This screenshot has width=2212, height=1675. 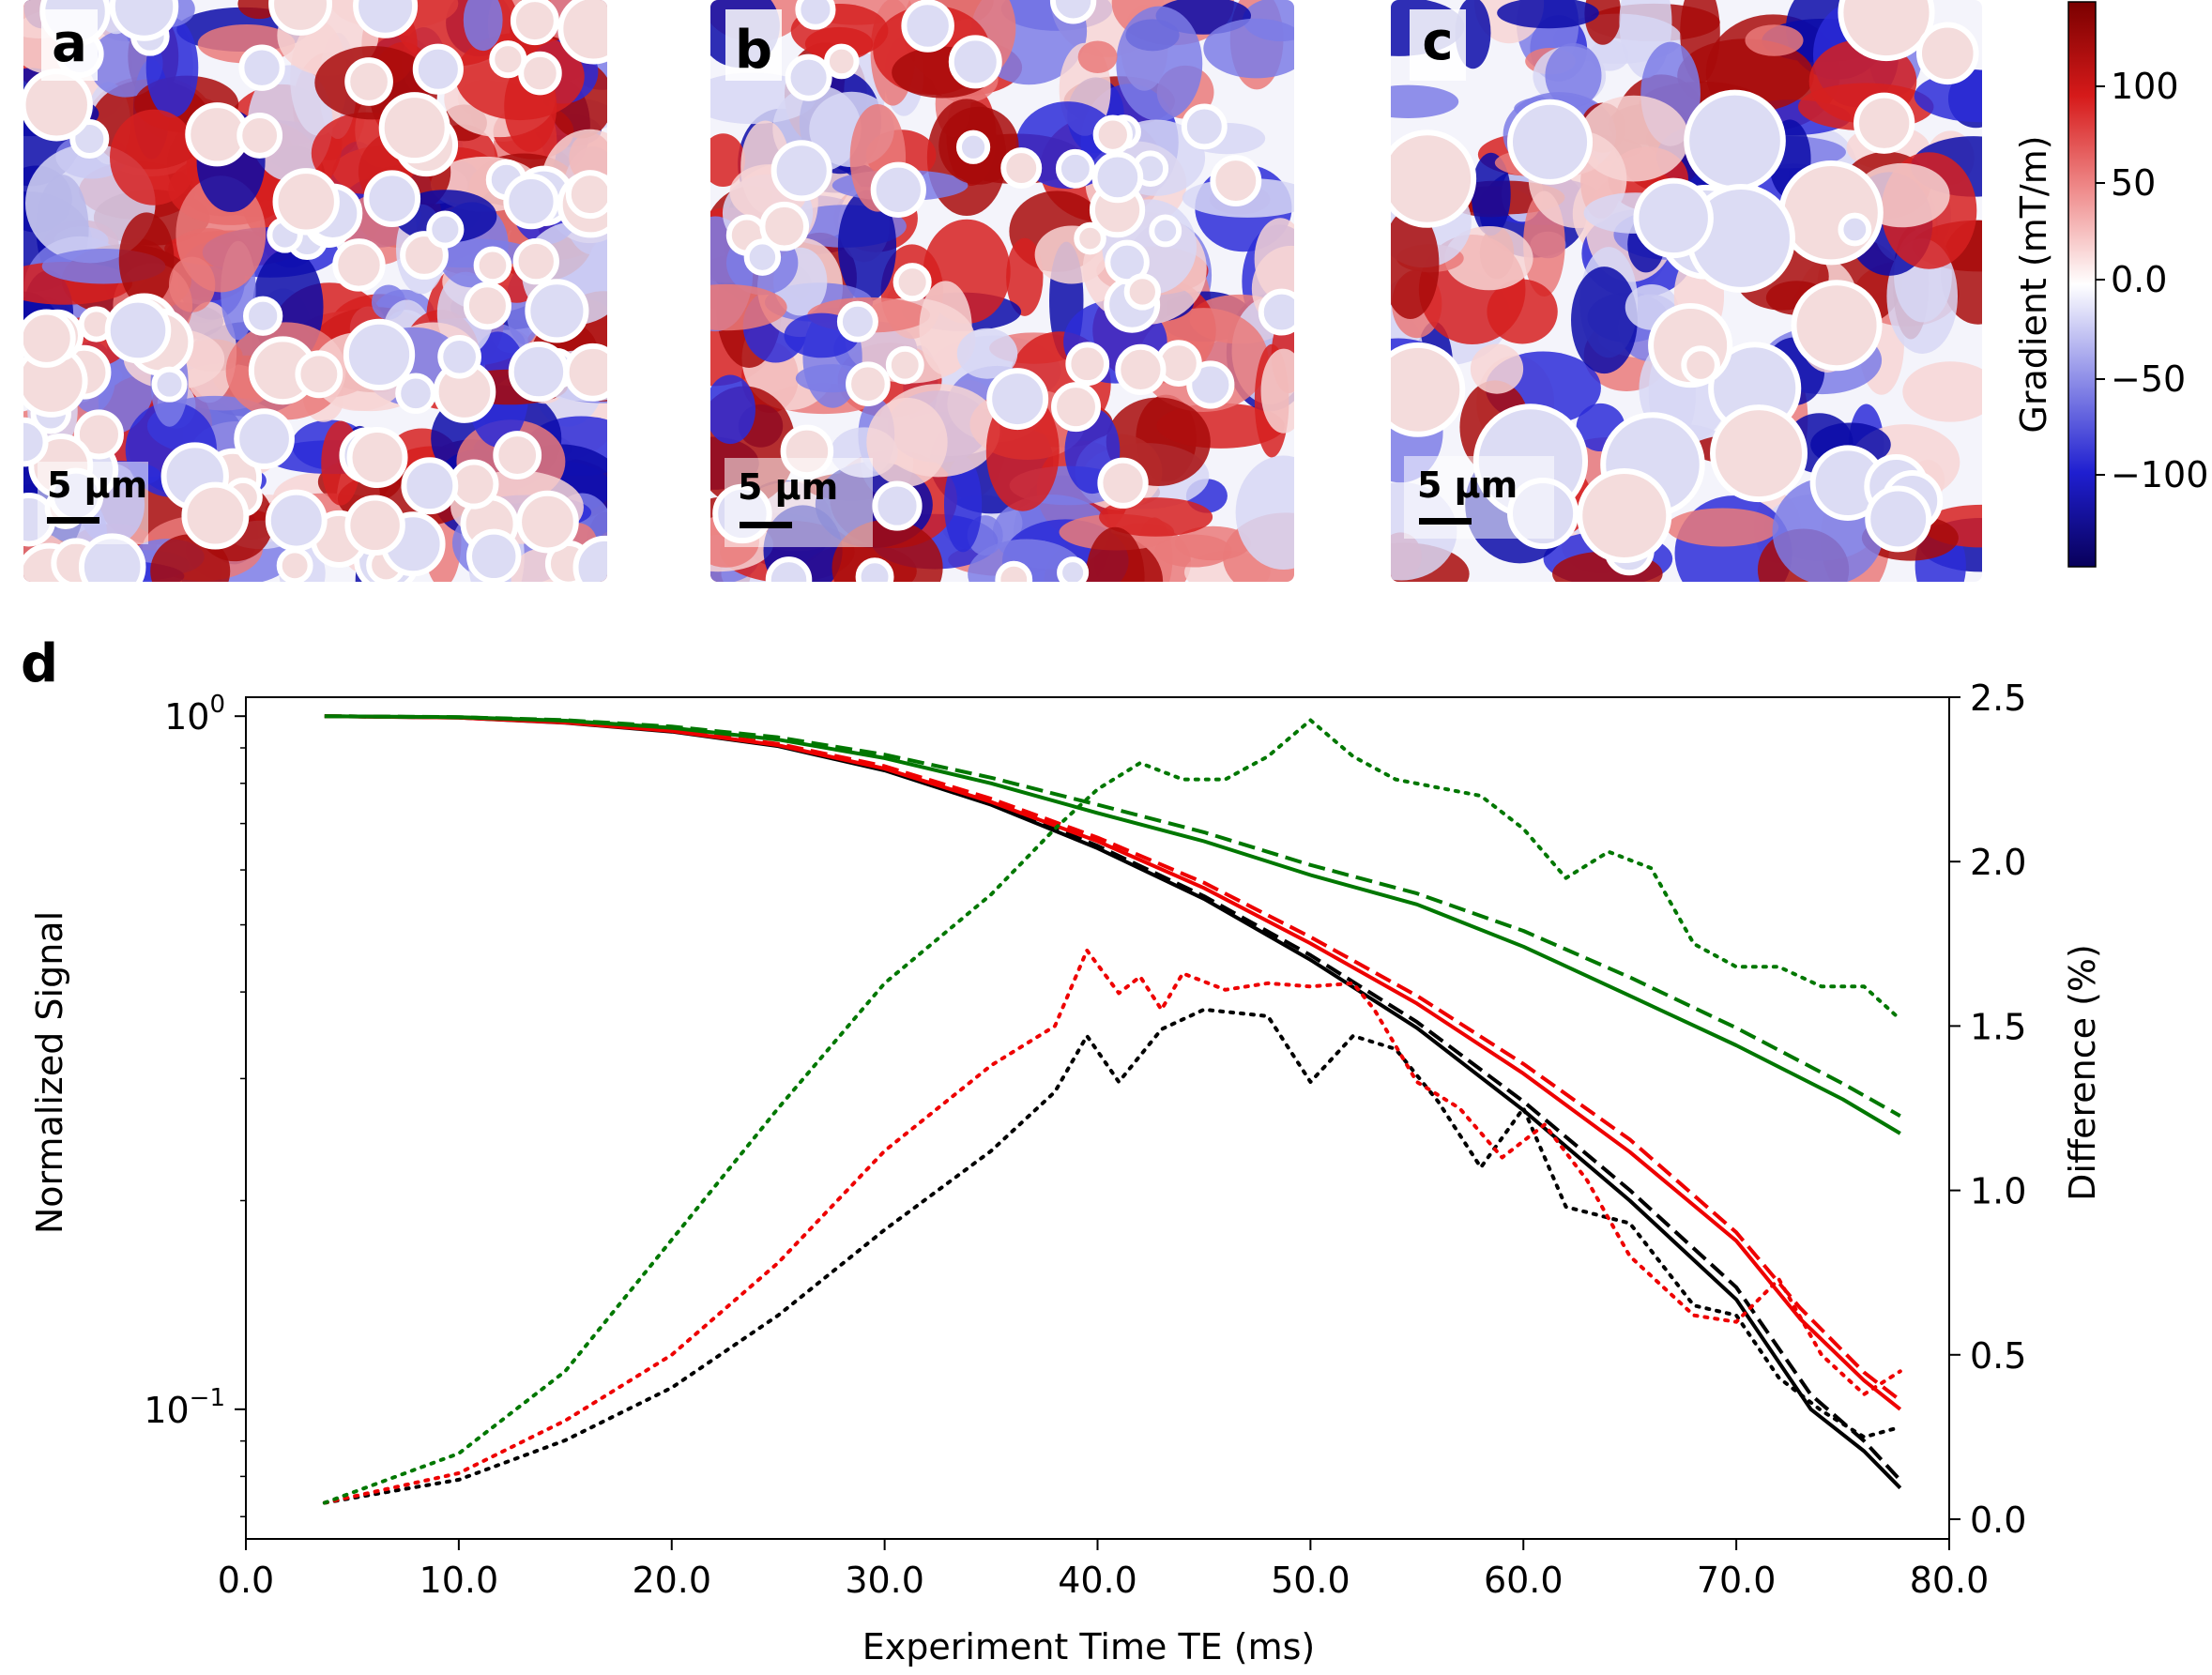 I want to click on y-tick-label: 10⁻¹, so click(x=184, y=1407).